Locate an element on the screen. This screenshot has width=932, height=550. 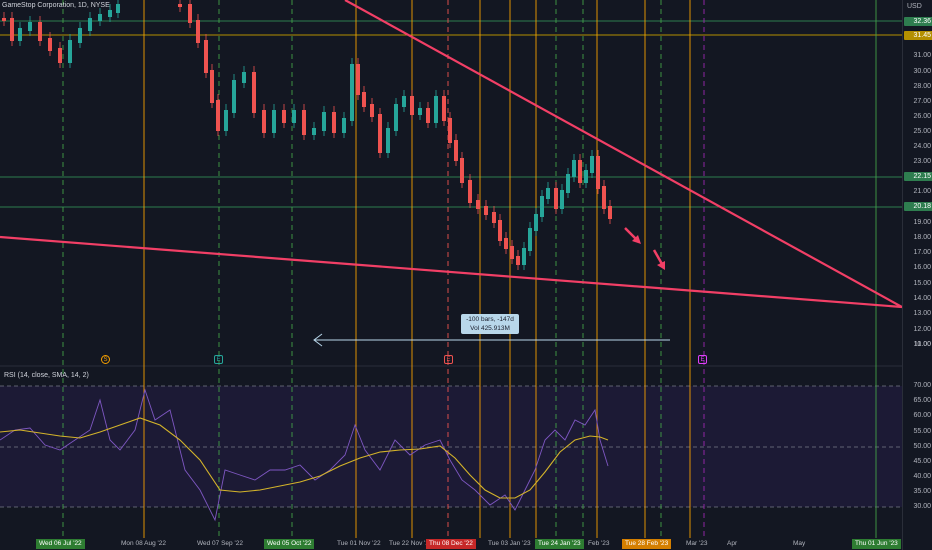
event-marker-earnings-1: E is located at coordinates (218, 359).